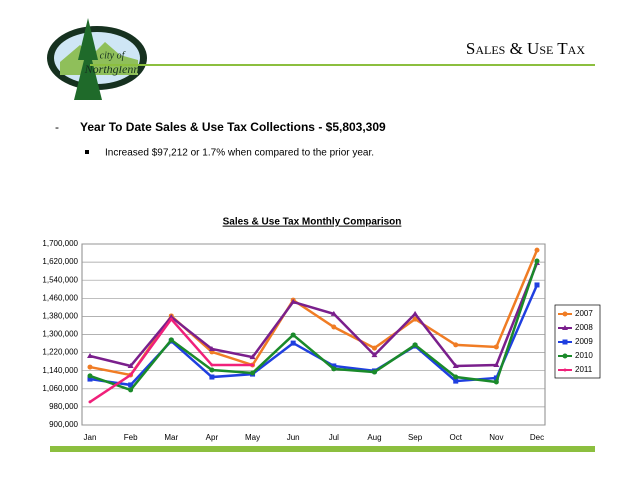 The height and width of the screenshot is (485, 640). Describe the element at coordinates (525, 48) in the screenshot. I see `slide-title: Sales & Use Tax` at that location.